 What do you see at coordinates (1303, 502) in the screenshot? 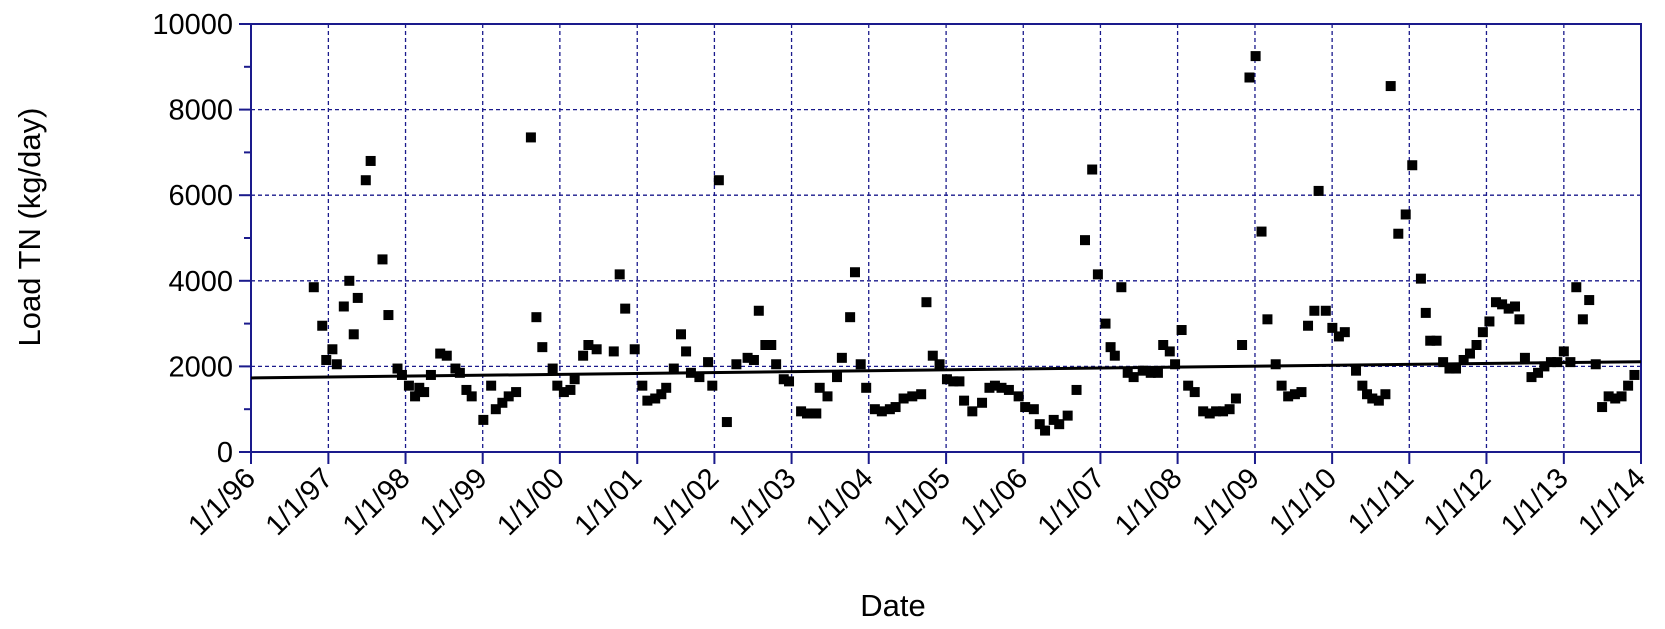
I see `x-tick-label: 1/1/10` at bounding box center [1303, 502].